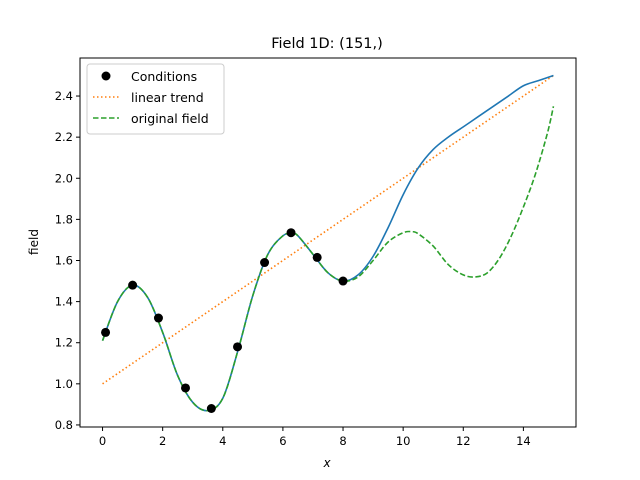 The height and width of the screenshot is (480, 640). What do you see at coordinates (162, 441) in the screenshot?
I see `x-tick-label: 2` at bounding box center [162, 441].